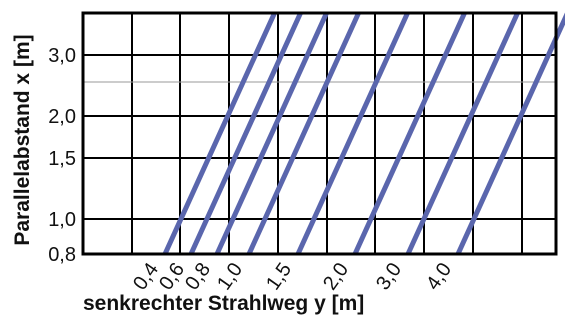 The image size is (565, 324). I want to click on x-category-label: 1,5, so click(279, 276).